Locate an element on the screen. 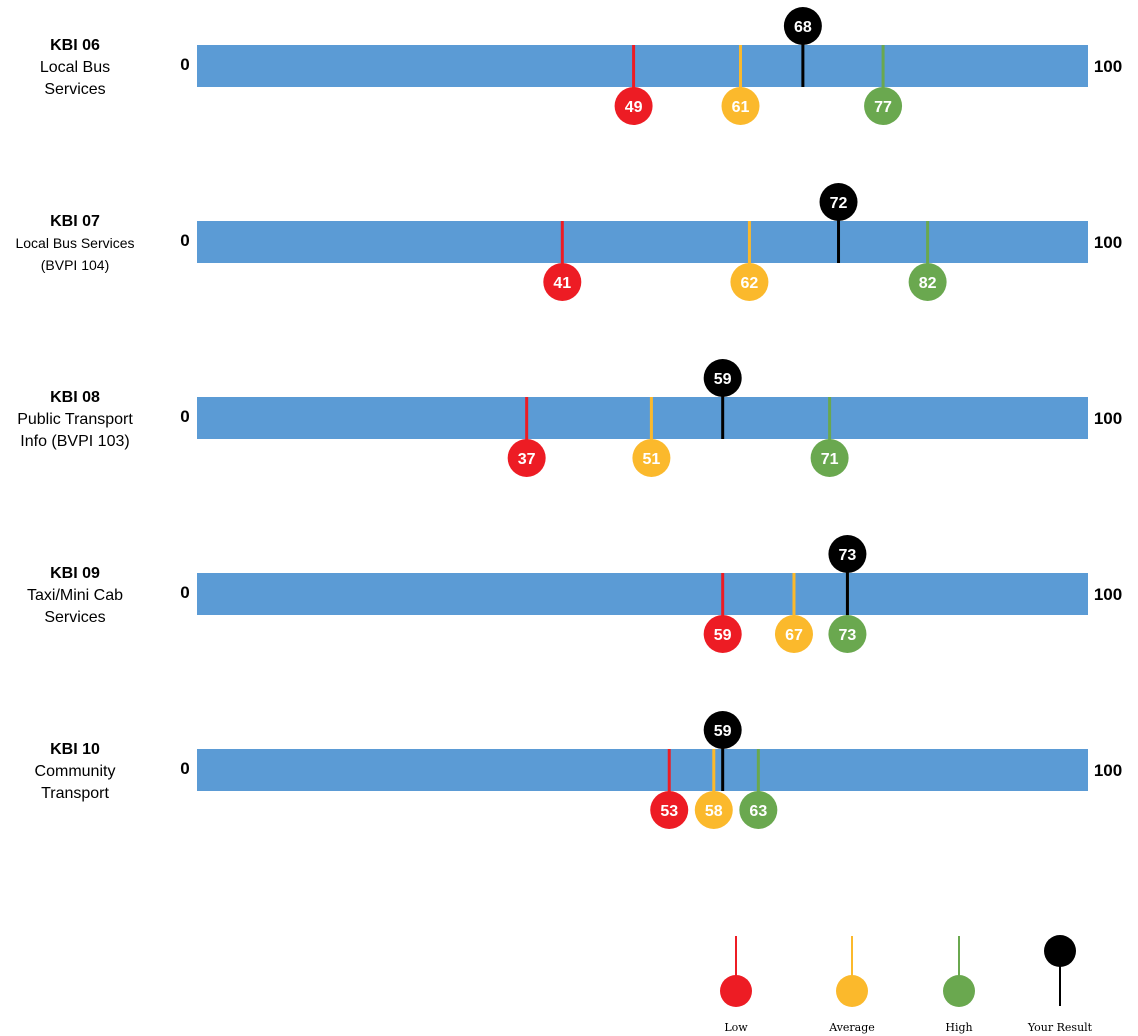 The height and width of the screenshot is (1036, 1138). high-value-label: 82 is located at coordinates (928, 283).